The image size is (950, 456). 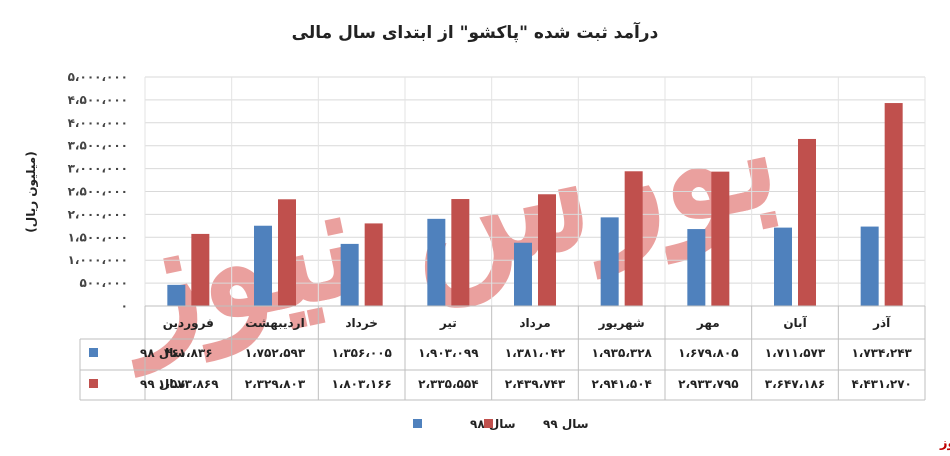 What do you see at coordinates (98, 77) in the screenshot?
I see `y-tick-label: ۵،۰۰۰،۰۰۰` at bounding box center [98, 77].